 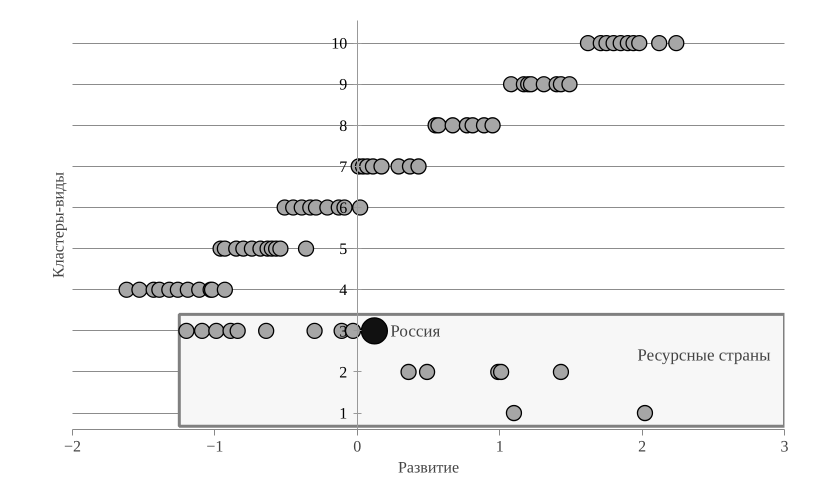 What do you see at coordinates (500, 447) in the screenshot?
I see `x-tick-label: 1` at bounding box center [500, 447].